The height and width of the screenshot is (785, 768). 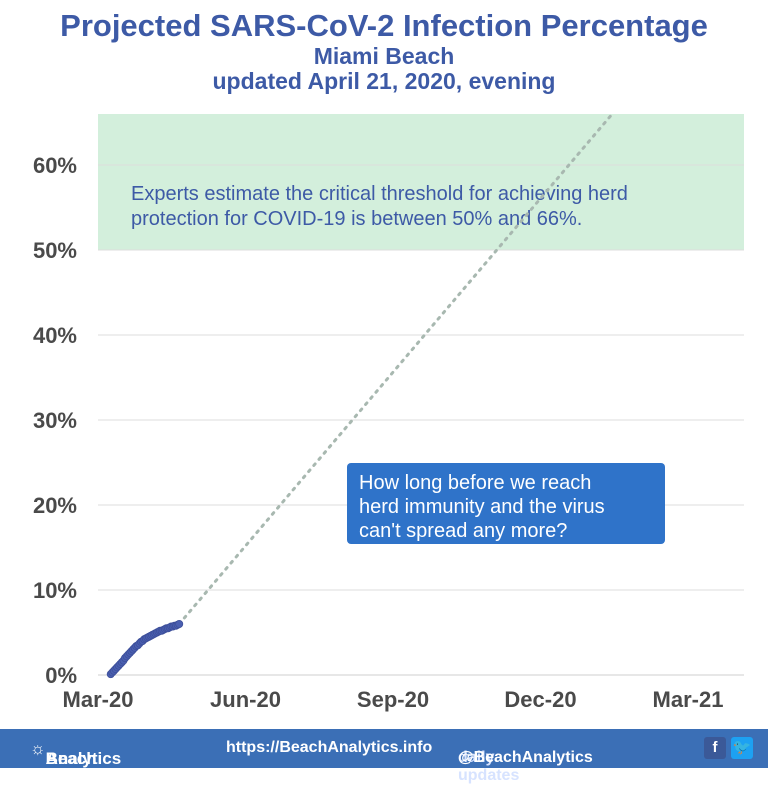 What do you see at coordinates (421, 182) in the screenshot?
I see `herd-threshold-band` at bounding box center [421, 182].